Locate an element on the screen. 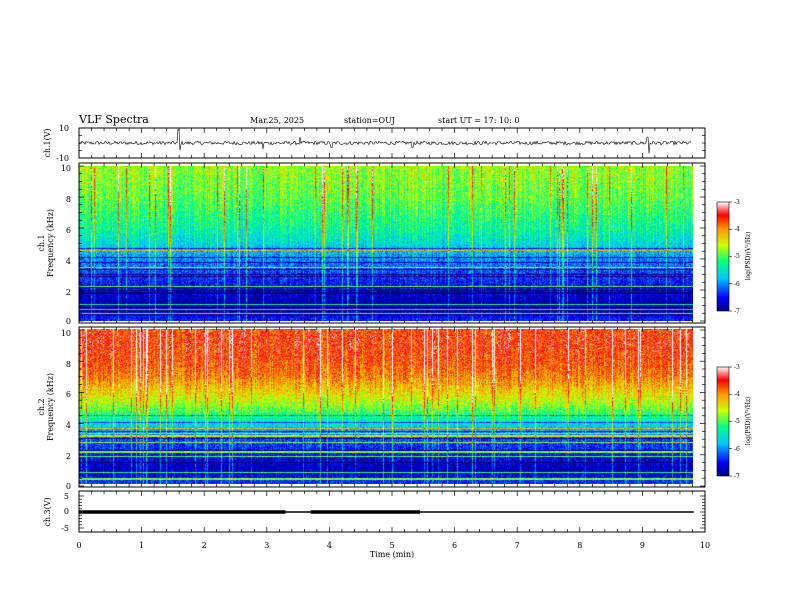 This screenshot has width=792, height=612. ylabel-line: ch.1 is located at coordinates (41, 242).